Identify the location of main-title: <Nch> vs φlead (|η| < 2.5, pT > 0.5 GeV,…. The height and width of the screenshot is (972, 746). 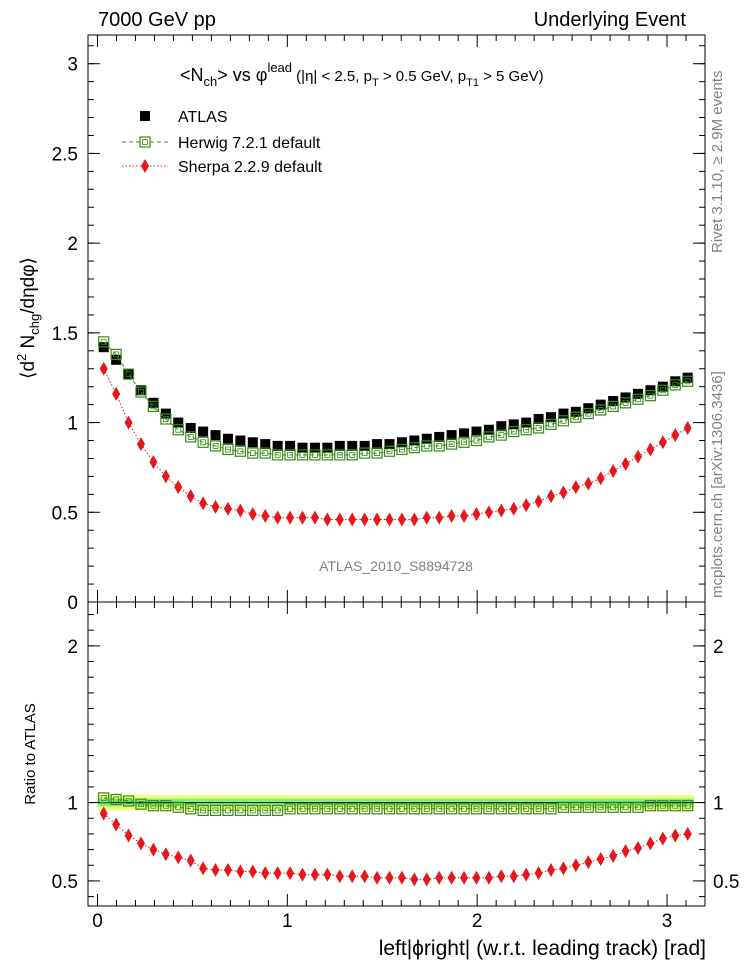
(362, 74).